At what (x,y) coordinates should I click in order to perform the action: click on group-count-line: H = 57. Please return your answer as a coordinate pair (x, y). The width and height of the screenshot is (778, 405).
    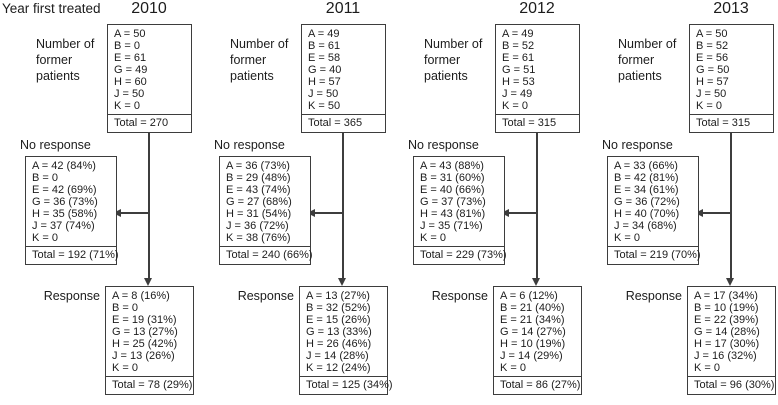
    Looking at the image, I should click on (712, 82).